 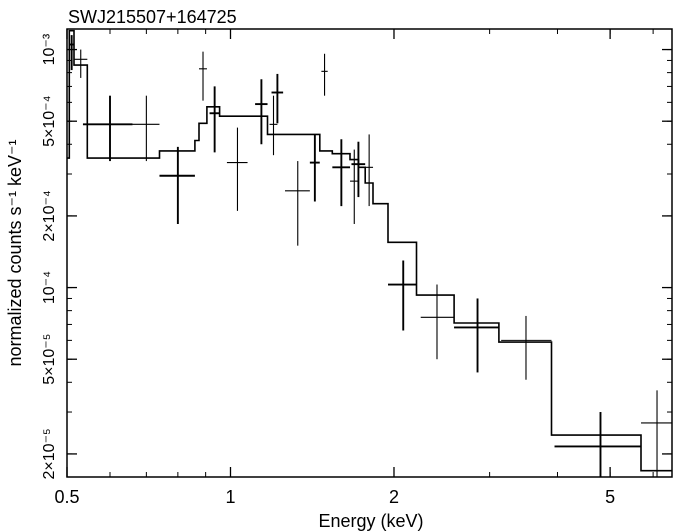 I want to click on x-tick-label: 0.5, so click(x=66, y=497).